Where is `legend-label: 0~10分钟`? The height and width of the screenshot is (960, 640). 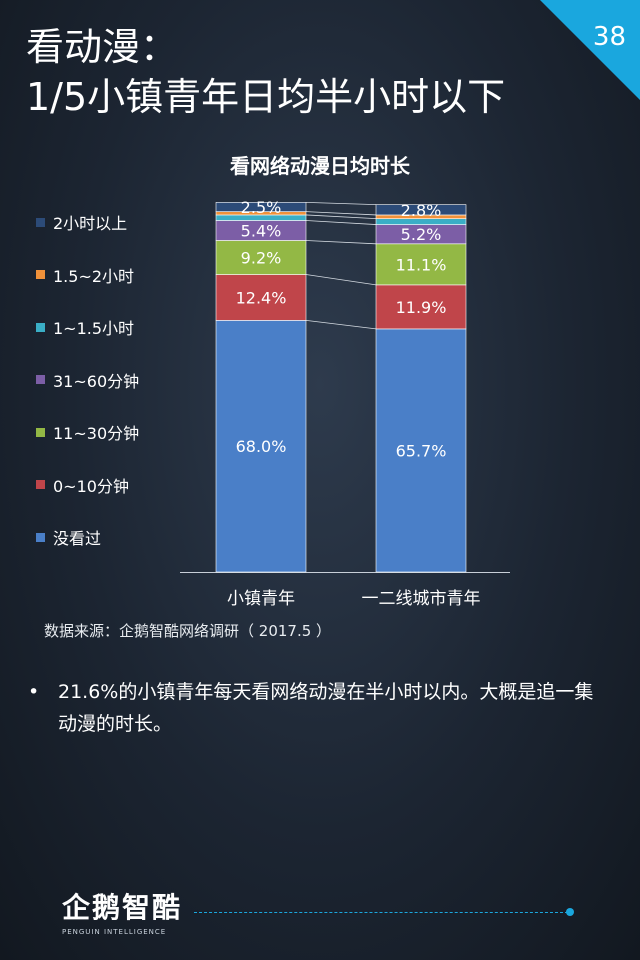
legend-label: 0~10分钟 is located at coordinates (91, 486).